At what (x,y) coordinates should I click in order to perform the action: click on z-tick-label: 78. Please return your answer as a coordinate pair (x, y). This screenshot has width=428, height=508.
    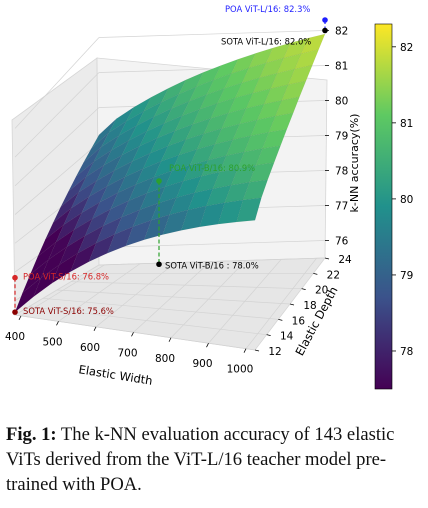
    Looking at the image, I should click on (341, 172).